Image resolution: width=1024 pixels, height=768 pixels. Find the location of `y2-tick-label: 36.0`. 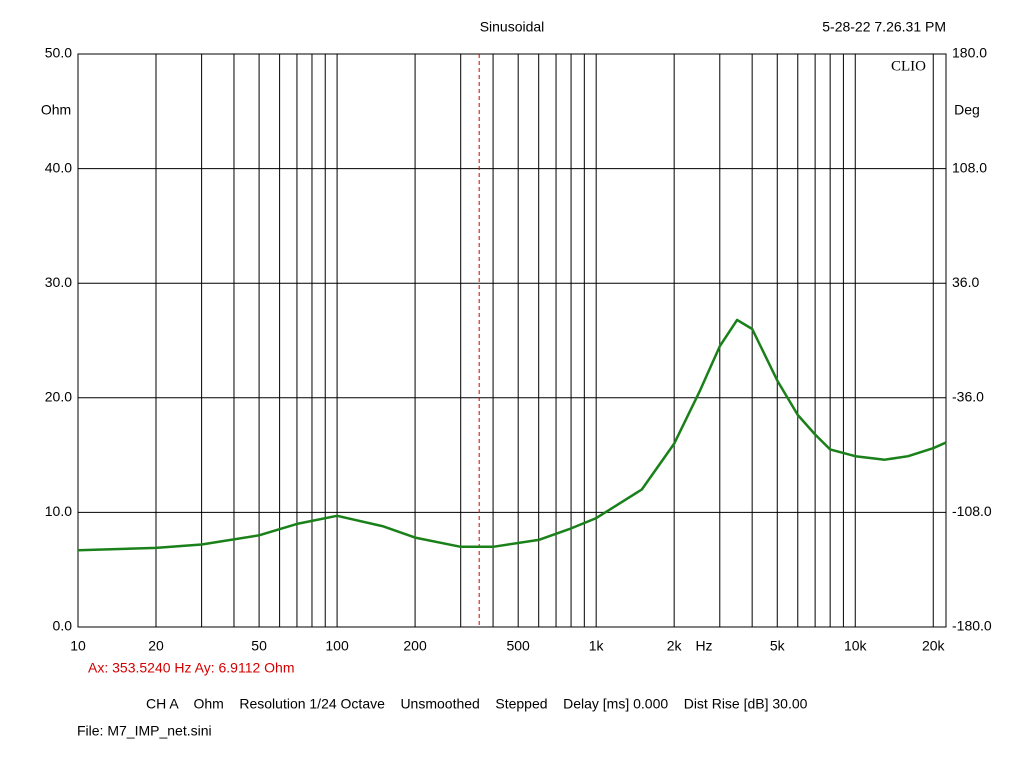

y2-tick-label: 36.0 is located at coordinates (965, 282).